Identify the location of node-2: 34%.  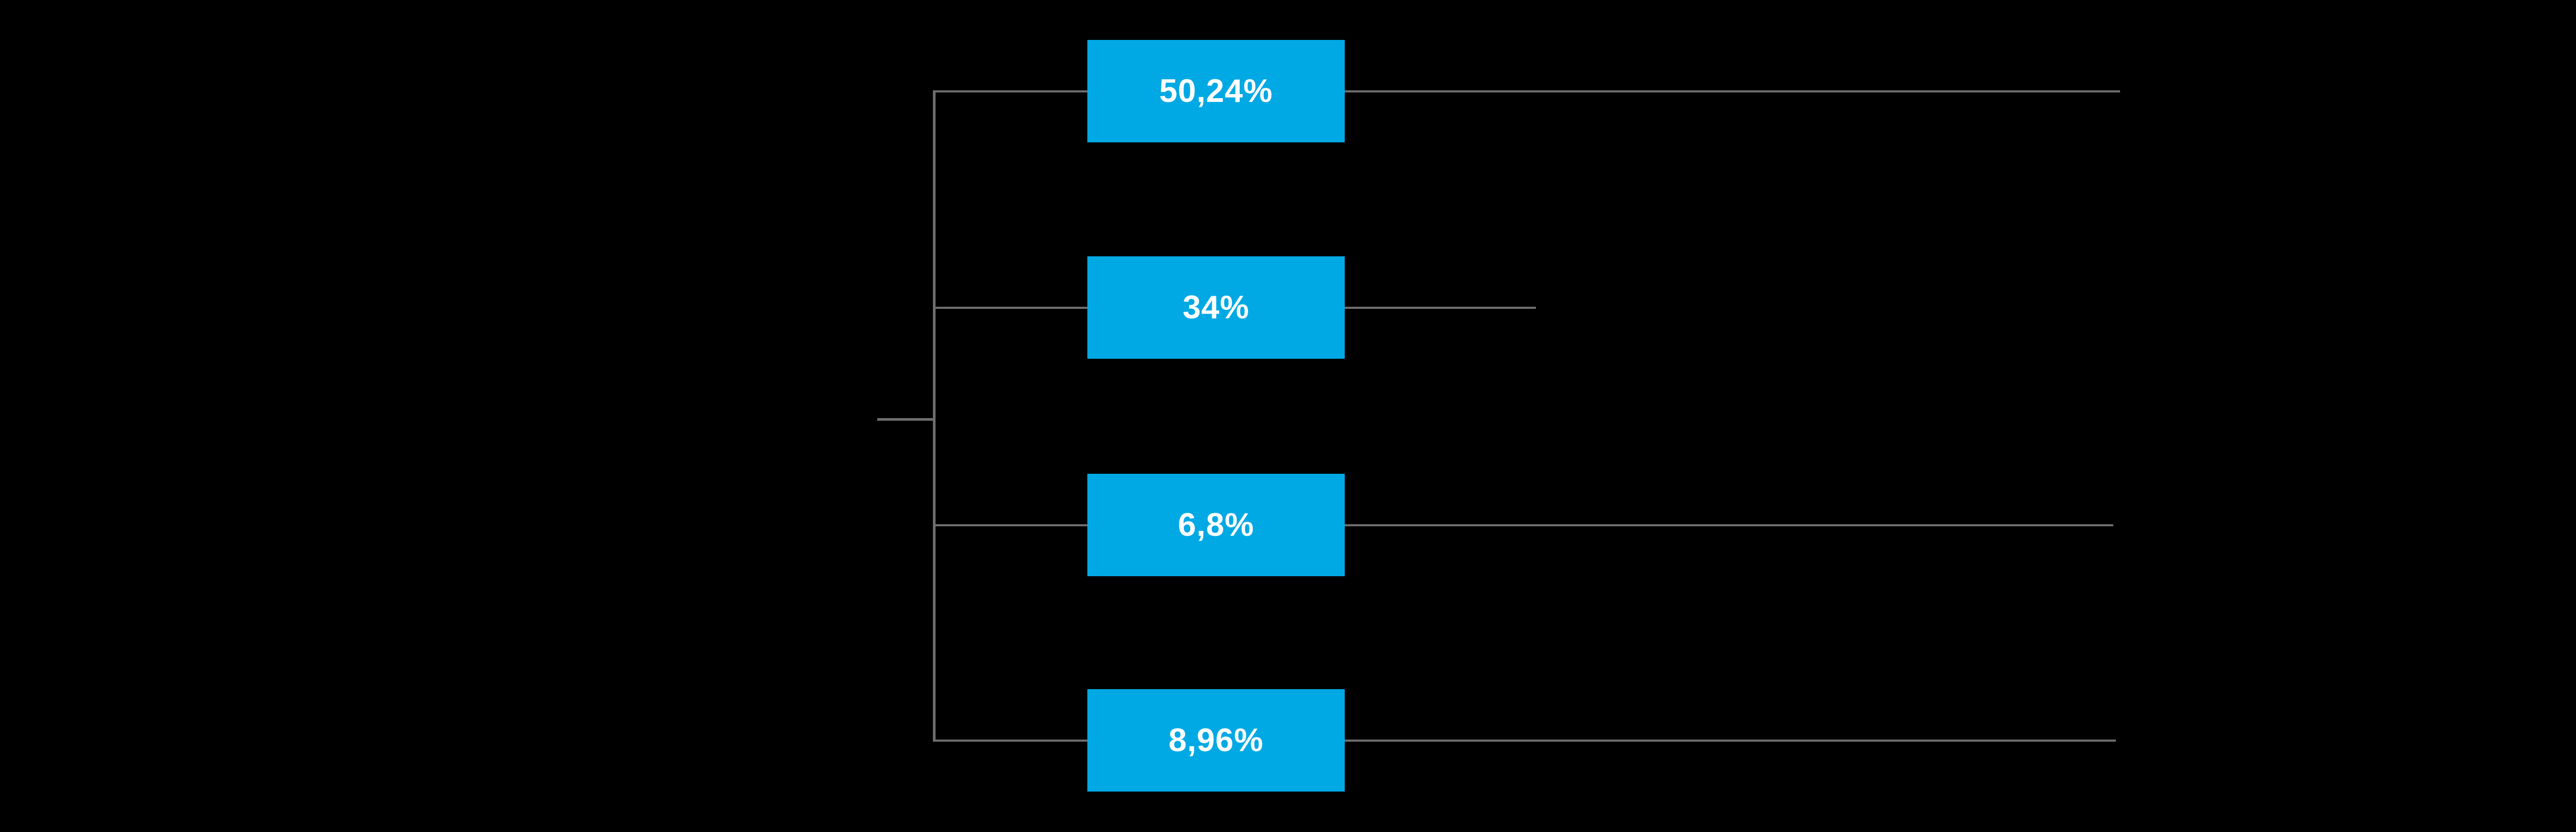
(1216, 307).